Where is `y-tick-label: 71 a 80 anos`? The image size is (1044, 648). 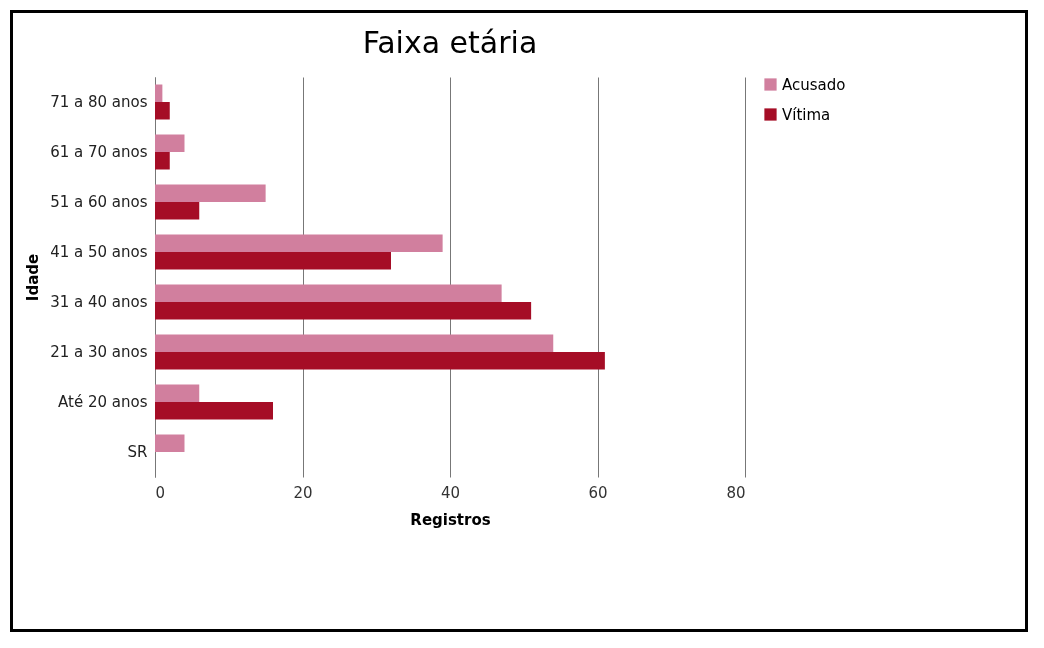
y-tick-label: 71 a 80 anos is located at coordinates (99, 102).